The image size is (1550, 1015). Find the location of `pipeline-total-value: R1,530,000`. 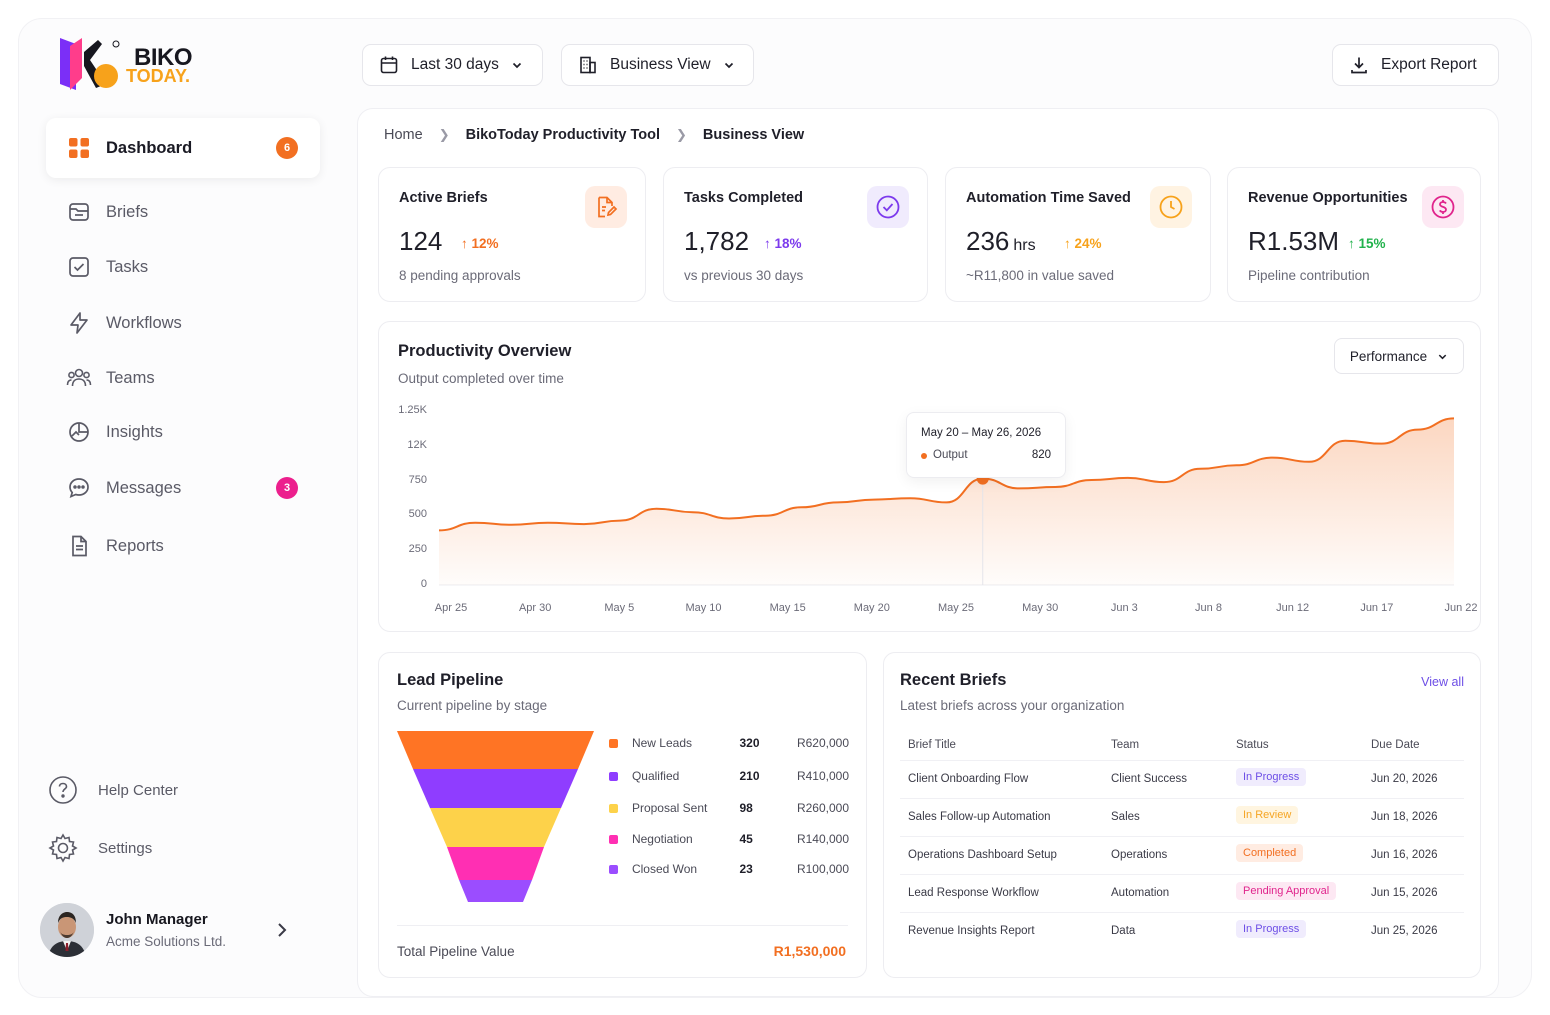

pipeline-total-value: R1,530,000 is located at coordinates (809, 951).